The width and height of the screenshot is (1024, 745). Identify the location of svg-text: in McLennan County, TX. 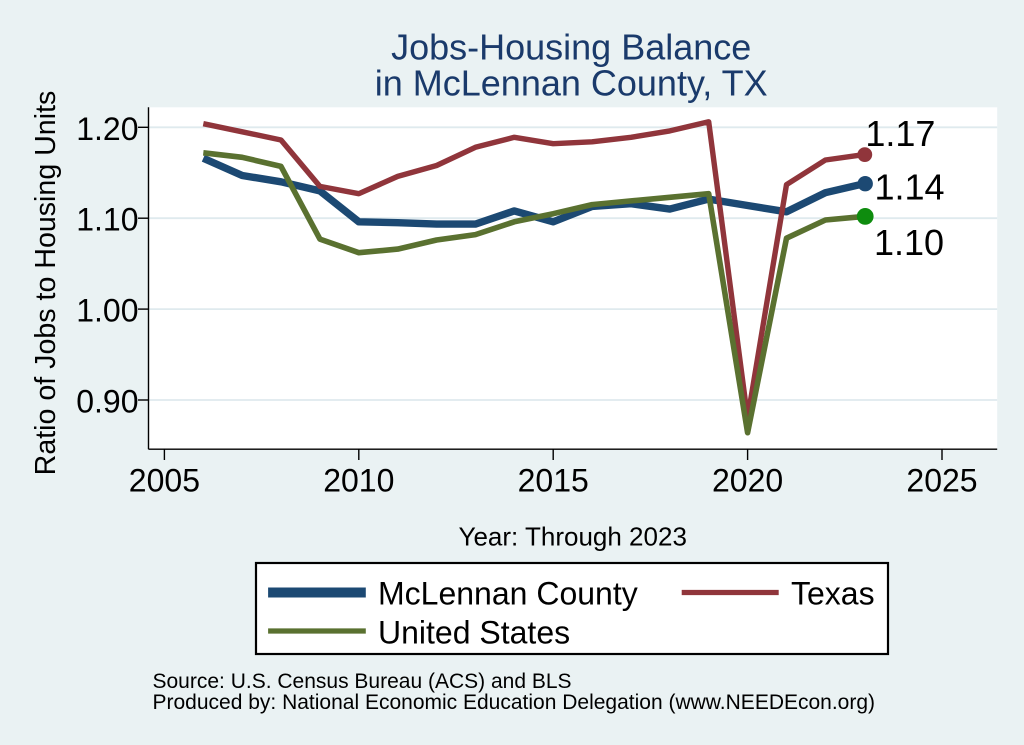
(571, 82).